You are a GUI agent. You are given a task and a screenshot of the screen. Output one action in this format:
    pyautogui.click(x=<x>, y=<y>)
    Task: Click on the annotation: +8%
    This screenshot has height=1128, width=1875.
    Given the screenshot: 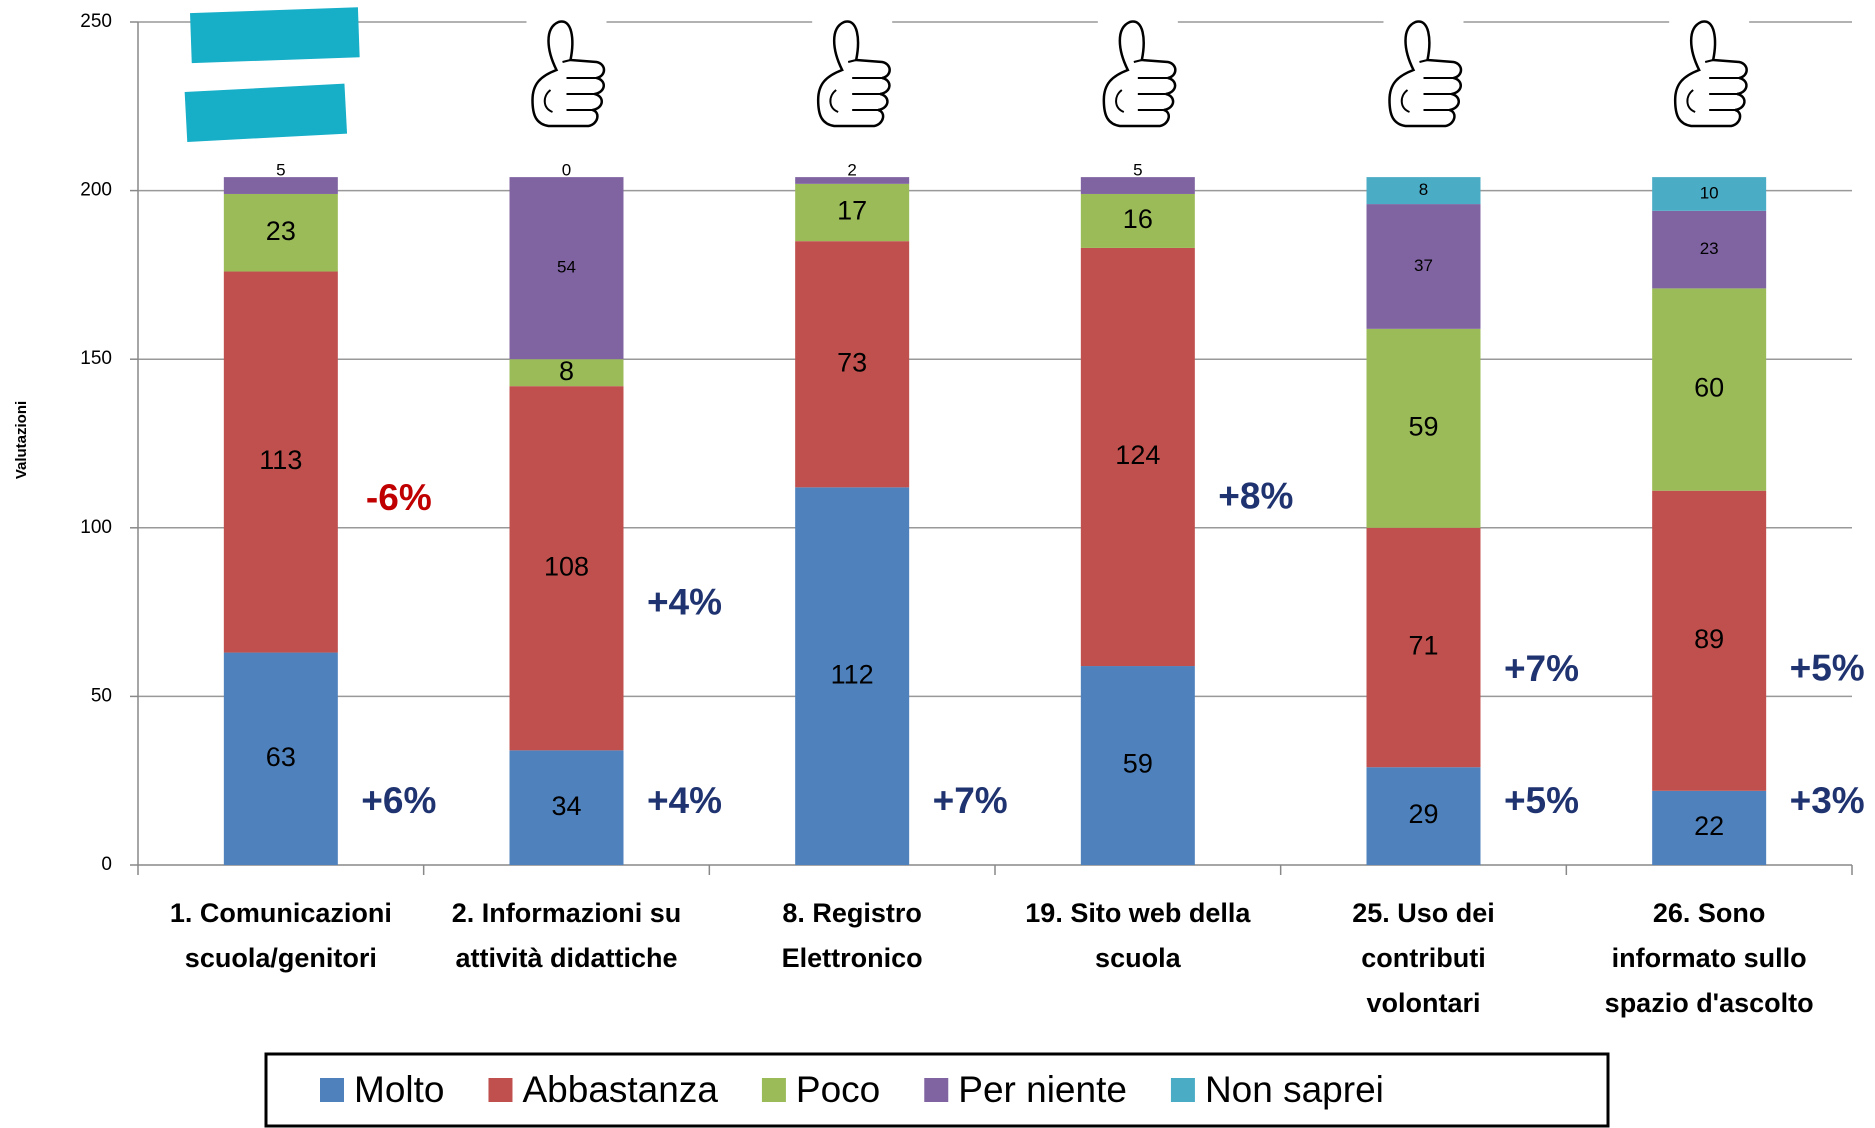 What is the action you would take?
    pyautogui.click(x=1255, y=496)
    